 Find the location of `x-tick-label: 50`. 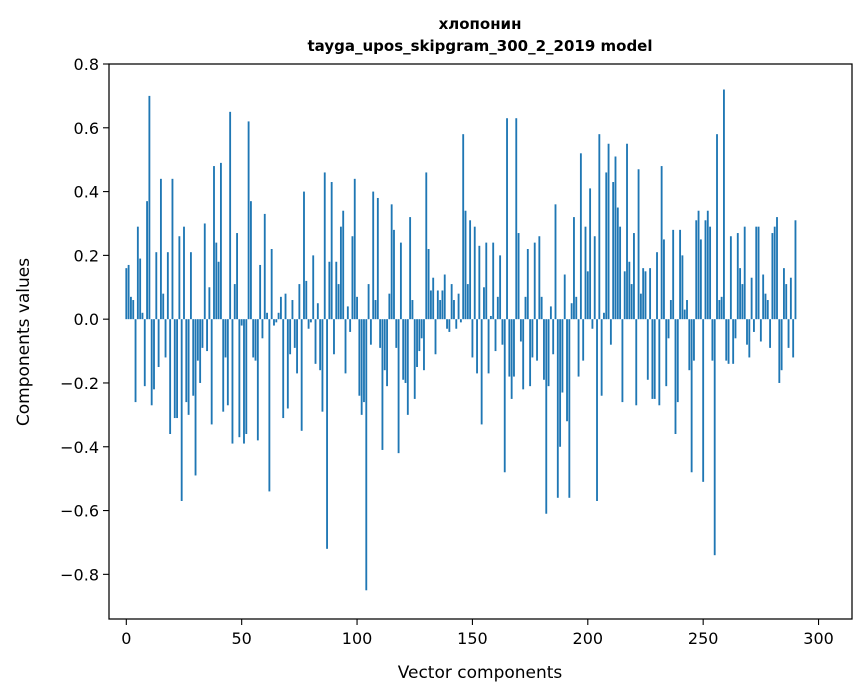

x-tick-label: 50 is located at coordinates (241, 638).